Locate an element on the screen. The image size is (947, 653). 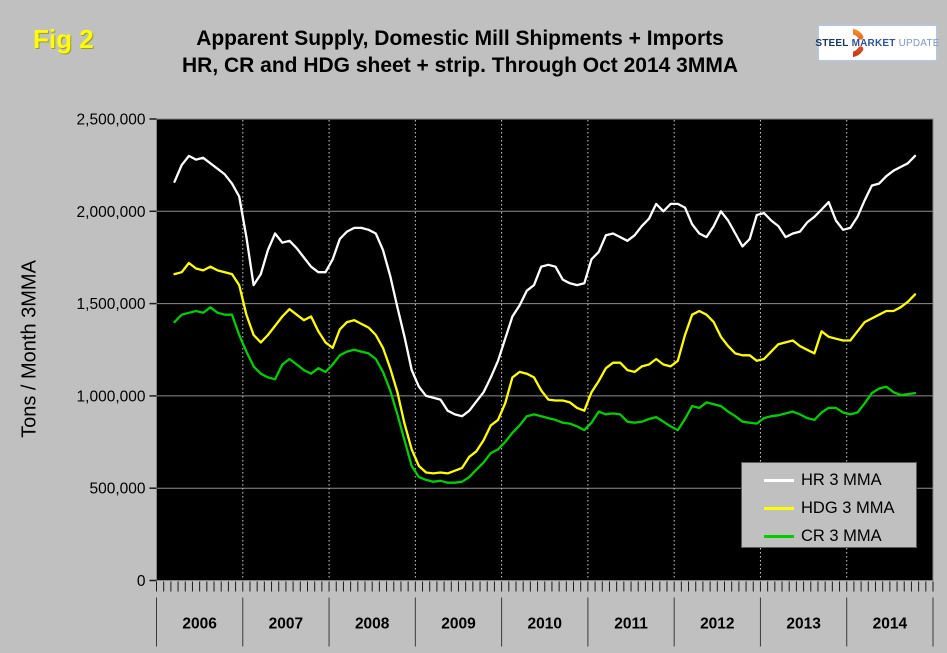
steel-market-update-logo: STEEL MARKET UPDATE is located at coordinates (877, 43).